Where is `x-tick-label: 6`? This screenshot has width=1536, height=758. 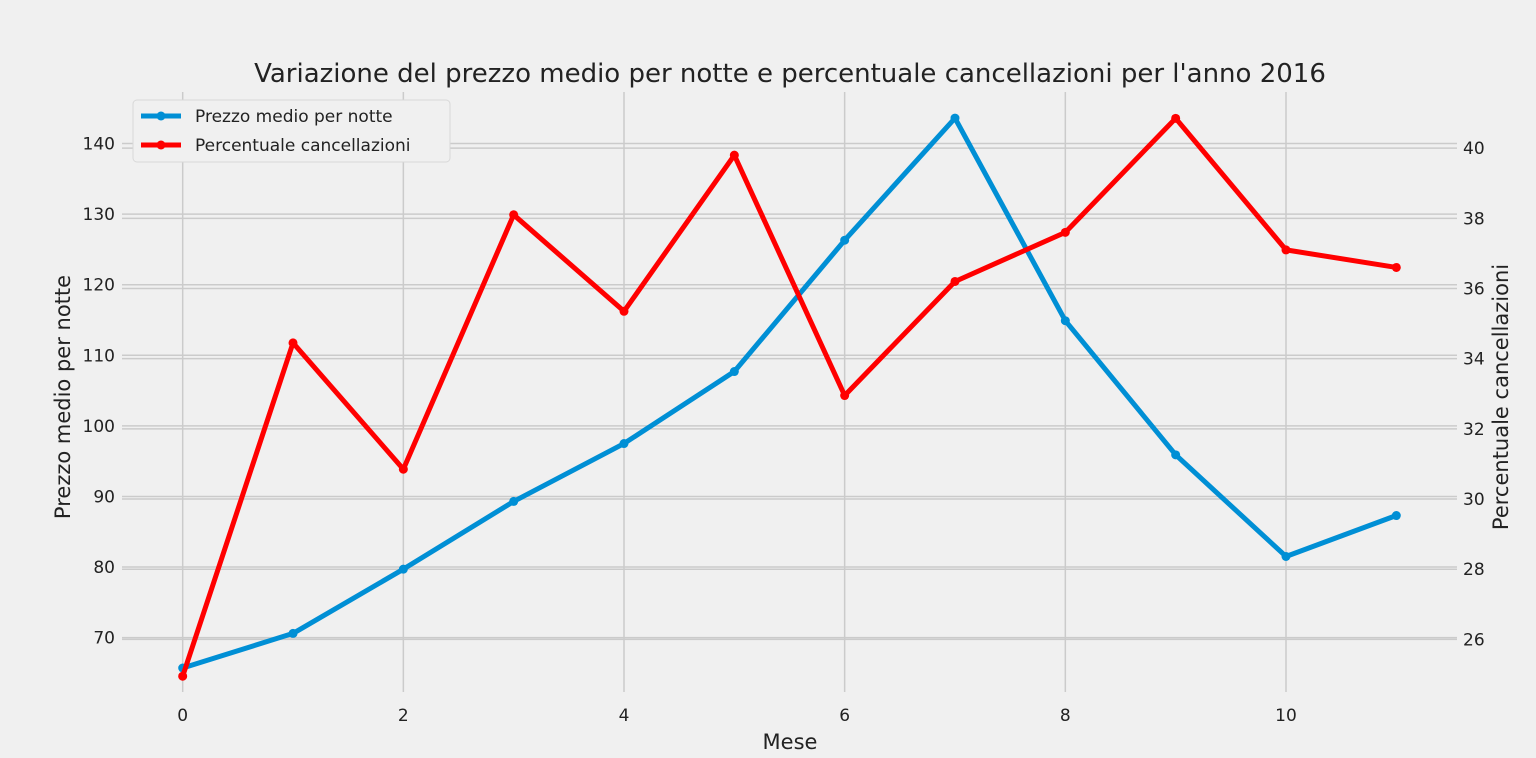 x-tick-label: 6 is located at coordinates (844, 716).